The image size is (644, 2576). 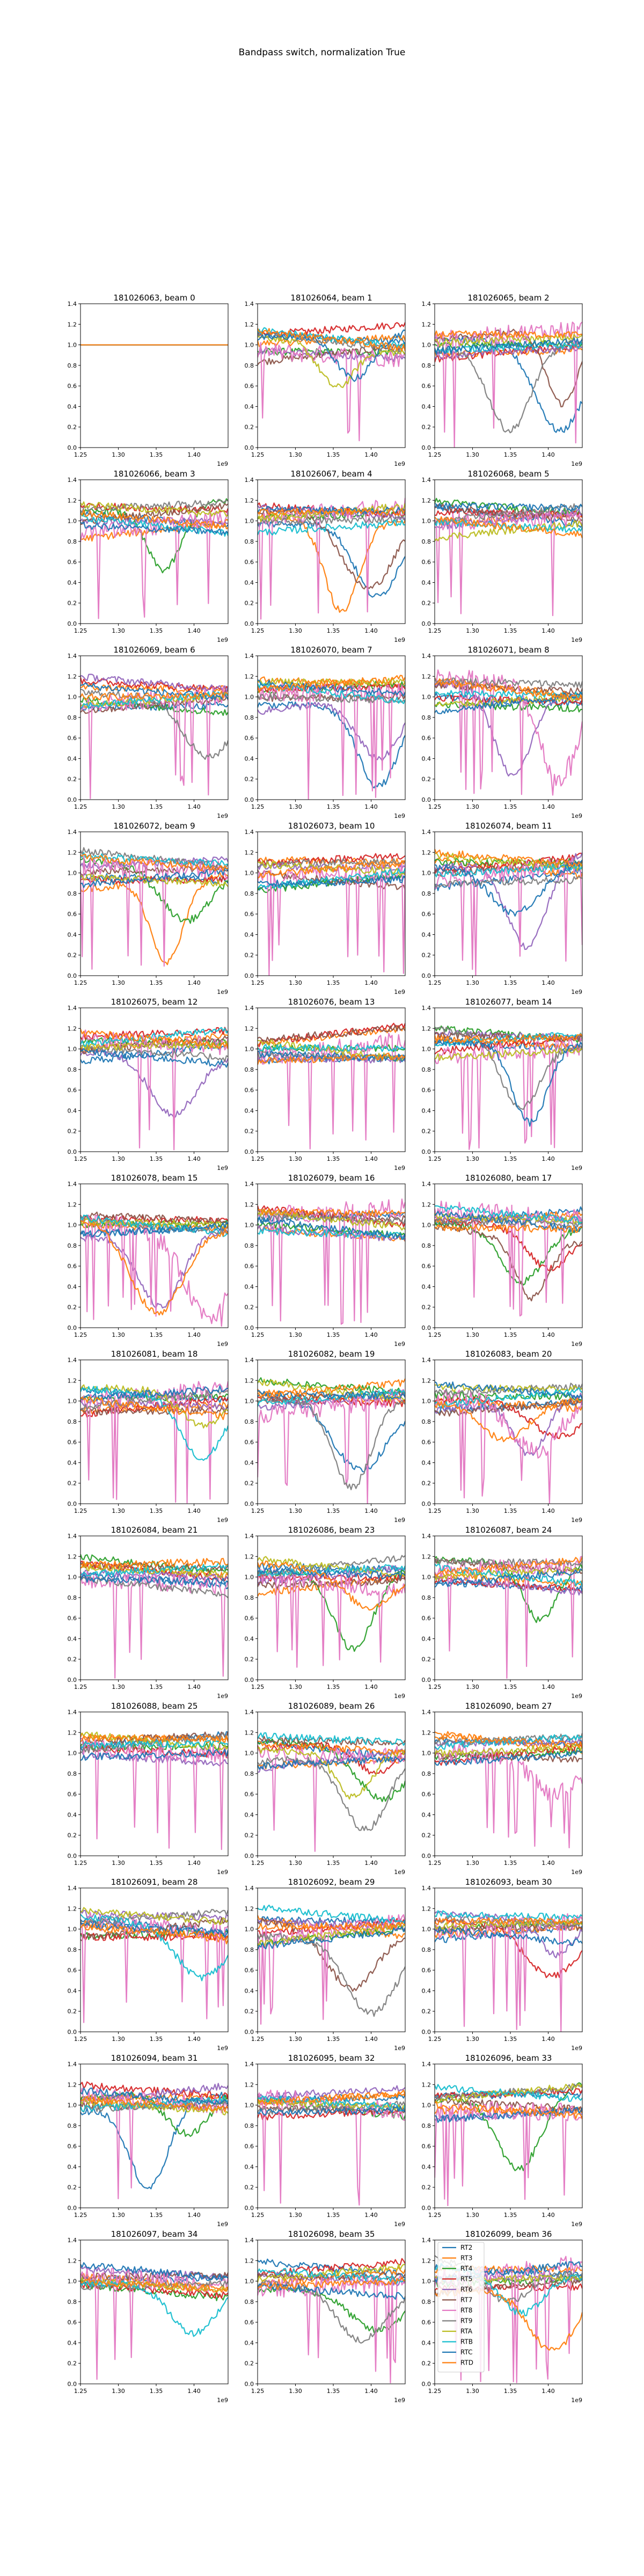 What do you see at coordinates (508, 826) in the screenshot?
I see `panel-11-title: 181026074, beam 11` at bounding box center [508, 826].